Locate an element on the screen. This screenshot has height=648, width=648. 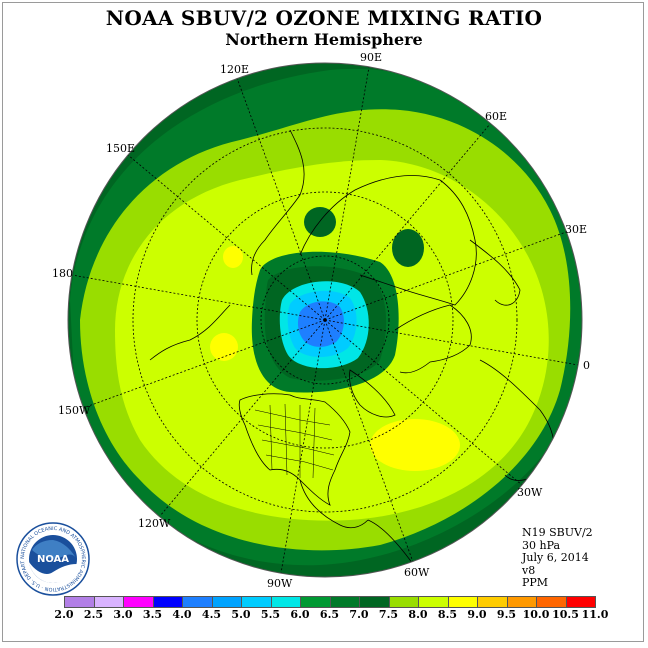
field-70-asia-b is located at coordinates (408, 248).